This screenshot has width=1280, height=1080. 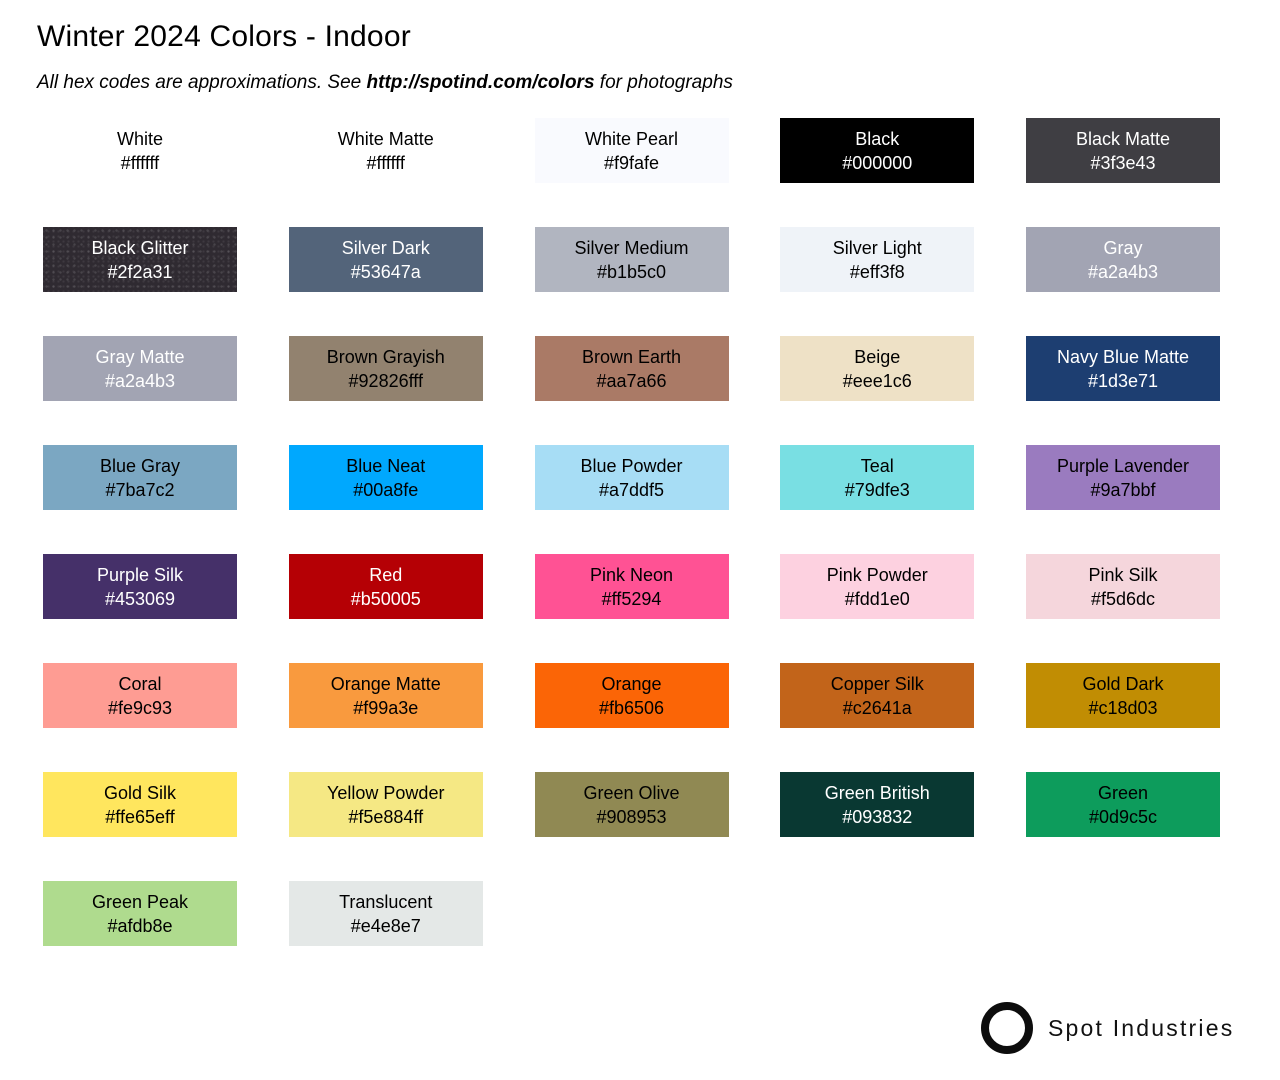 What do you see at coordinates (385, 598) in the screenshot?
I see `swatch-hex: #b50005` at bounding box center [385, 598].